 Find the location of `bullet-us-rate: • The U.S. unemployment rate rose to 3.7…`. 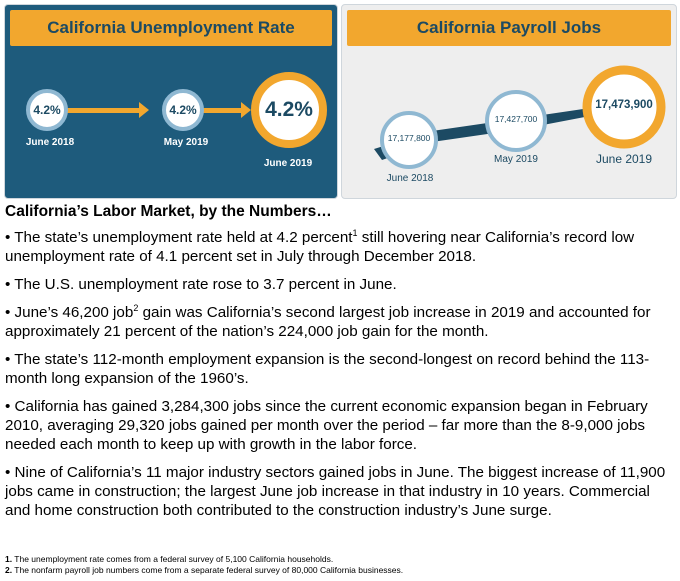

bullet-us-rate: • The U.S. unemployment rate rose to 3.7… is located at coordinates (201, 284).